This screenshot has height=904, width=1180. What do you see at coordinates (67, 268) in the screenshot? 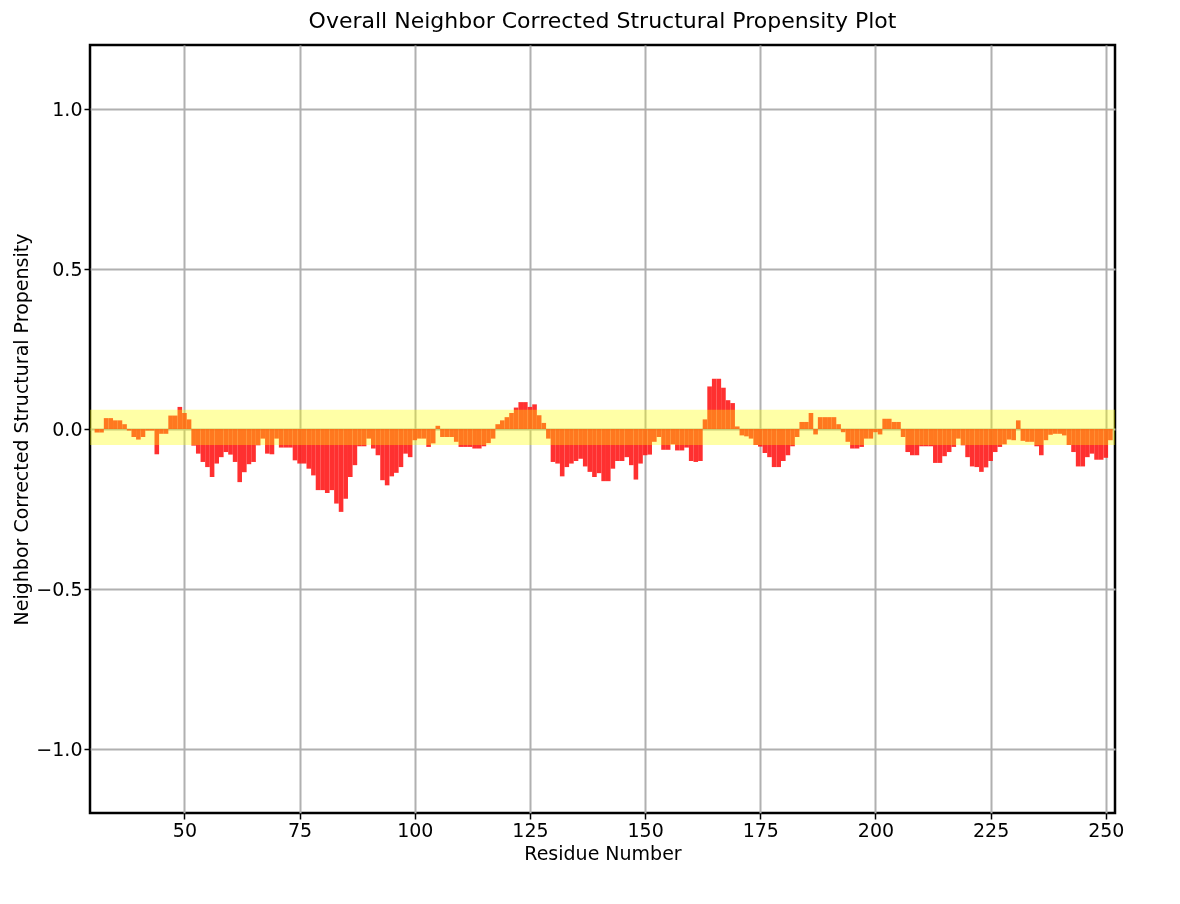
I see `y-tick-label: 0.5` at bounding box center [67, 268].